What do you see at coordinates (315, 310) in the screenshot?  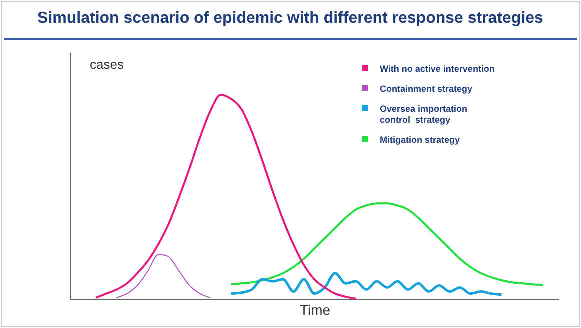 I see `x-axis-title: Time` at bounding box center [315, 310].